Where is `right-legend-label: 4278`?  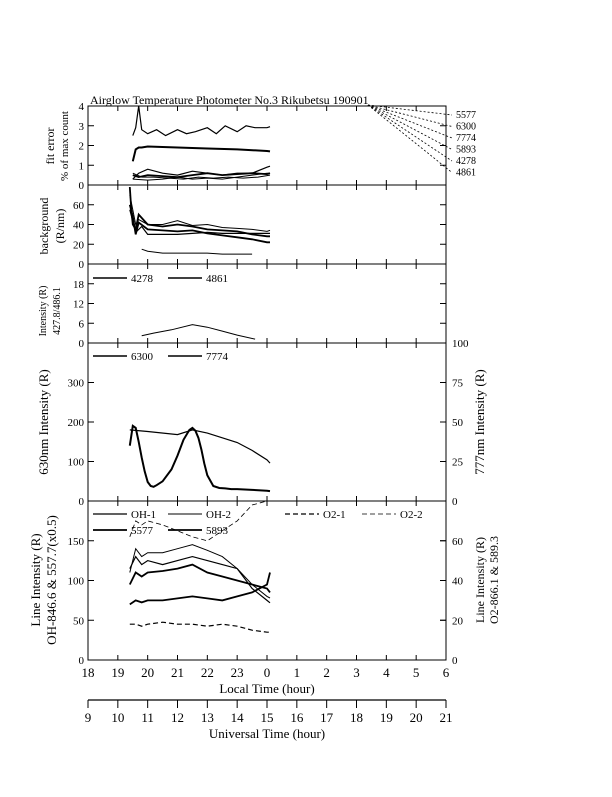
right-legend-label: 4278 is located at coordinates (466, 161).